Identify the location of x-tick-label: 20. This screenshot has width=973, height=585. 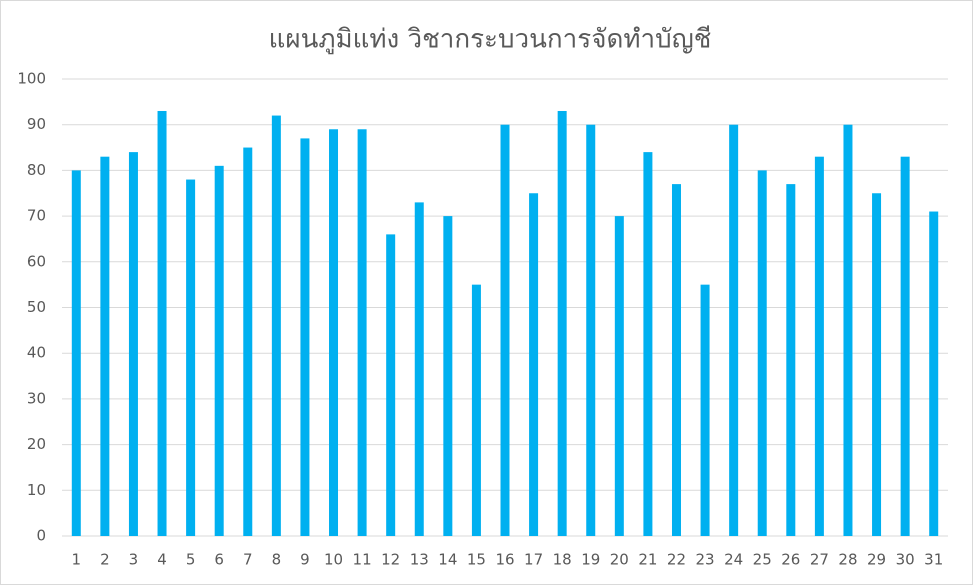
(619, 560).